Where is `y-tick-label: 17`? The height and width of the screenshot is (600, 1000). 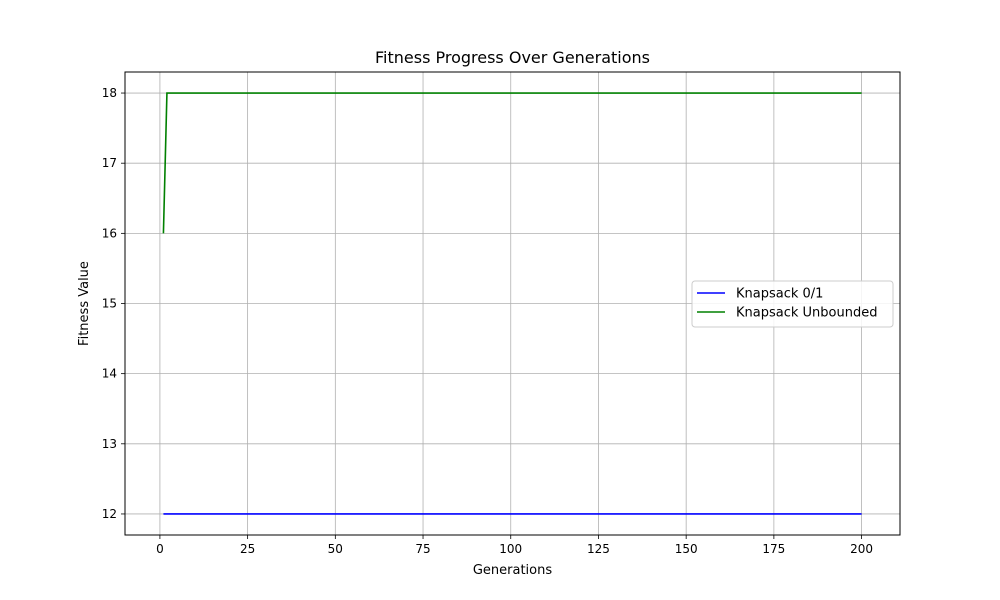 y-tick-label: 17 is located at coordinates (109, 163).